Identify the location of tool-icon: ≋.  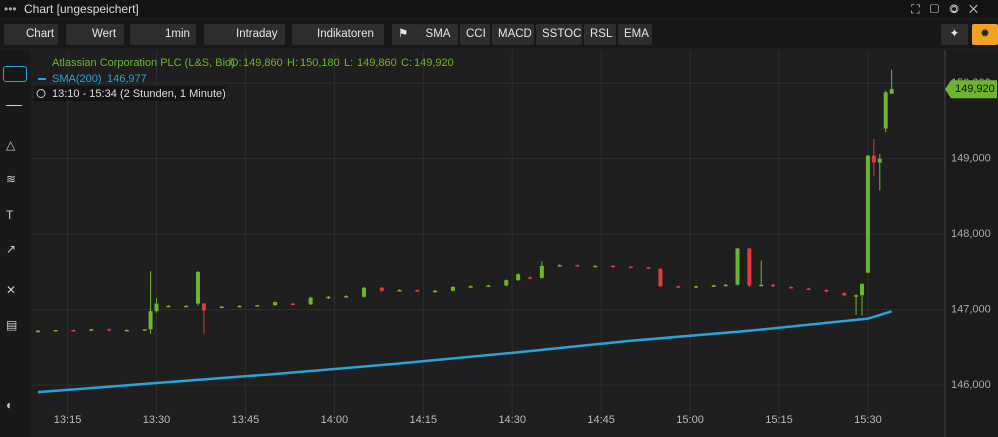
(11, 179).